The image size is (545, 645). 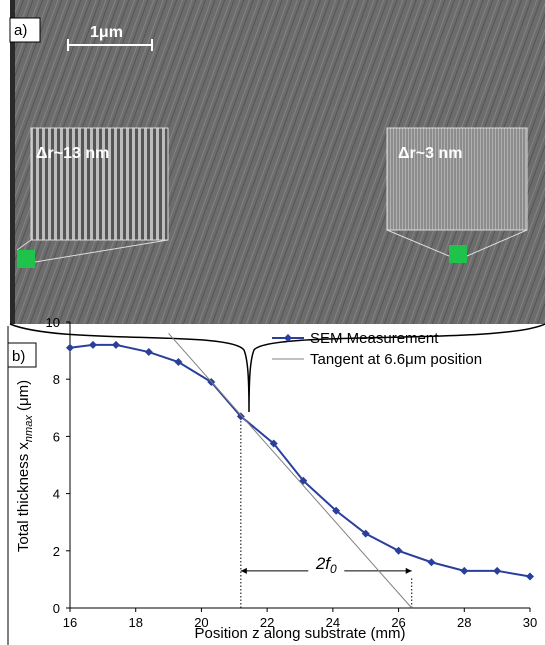 I want to click on inset-label: Δr~13 nm, so click(x=72, y=153).